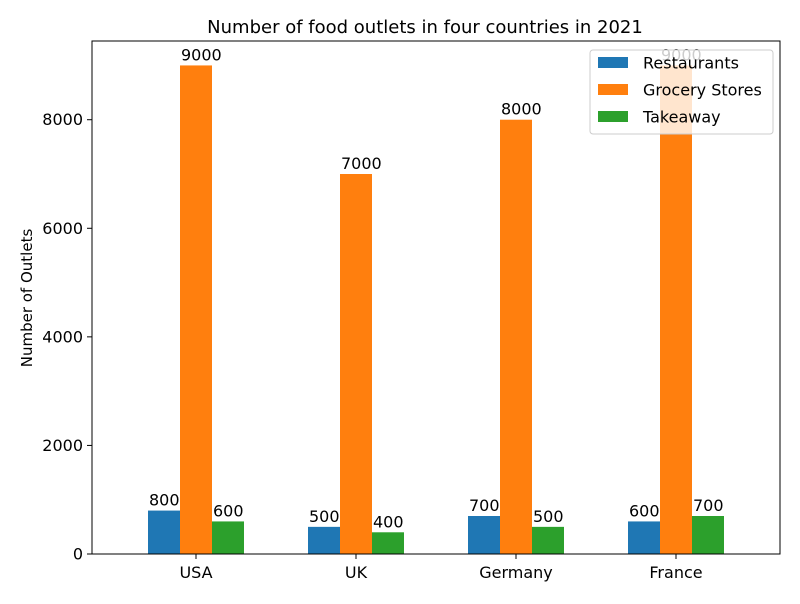 This screenshot has width=800, height=604. What do you see at coordinates (702, 90) in the screenshot?
I see `legend-label: Grocery Stores` at bounding box center [702, 90].